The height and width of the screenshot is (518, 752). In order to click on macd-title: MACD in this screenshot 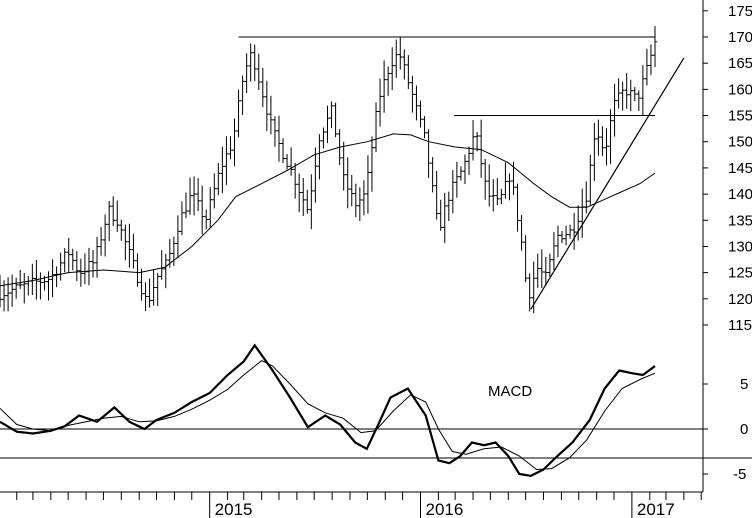, I will do `click(510, 391)`.